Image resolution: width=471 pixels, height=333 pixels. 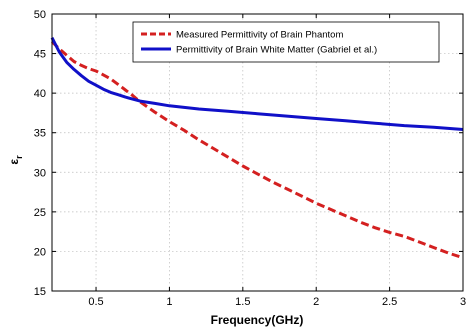 What do you see at coordinates (259, 35) in the screenshot?
I see `legend-label-0: Measured Permittivity of Brain Phantom` at bounding box center [259, 35].